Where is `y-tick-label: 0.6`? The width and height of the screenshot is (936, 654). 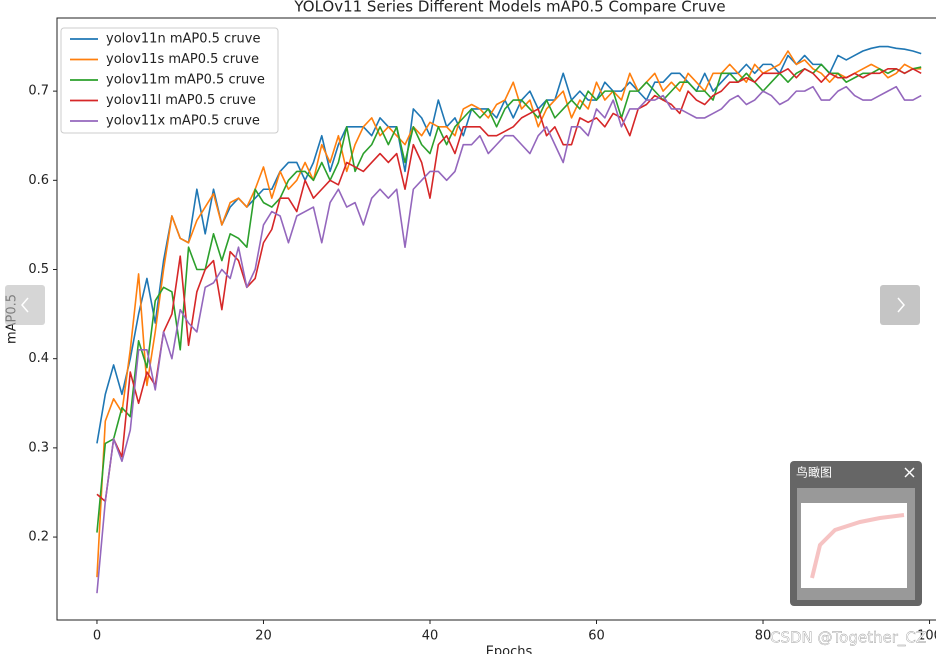
y-tick-label: 0.6 is located at coordinates (38, 180).